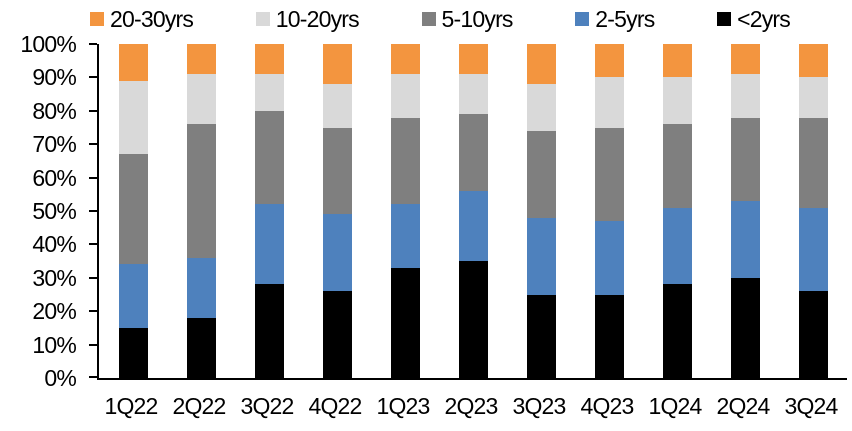 The width and height of the screenshot is (852, 431). What do you see at coordinates (54, 110) in the screenshot?
I see `y-axis-tick-label: 80%` at bounding box center [54, 110].